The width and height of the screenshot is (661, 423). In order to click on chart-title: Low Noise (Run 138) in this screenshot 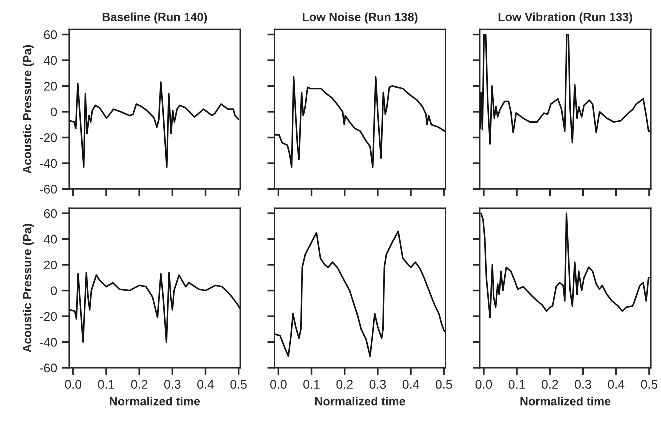, I will do `click(360, 18)`.